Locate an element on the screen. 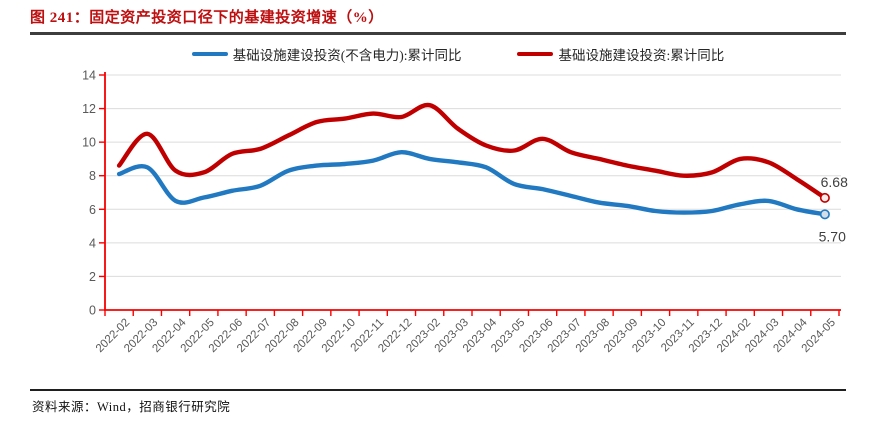 Image resolution: width=876 pixels, height=423 pixels. y-tick-label: 12 is located at coordinates (89, 109).